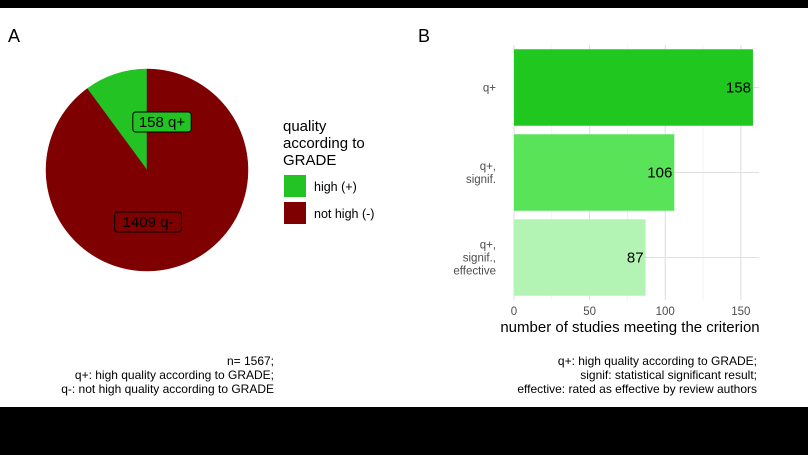 The height and width of the screenshot is (455, 808). Describe the element at coordinates (324, 143) in the screenshot. I see `legend-title-line-2: according to` at that location.